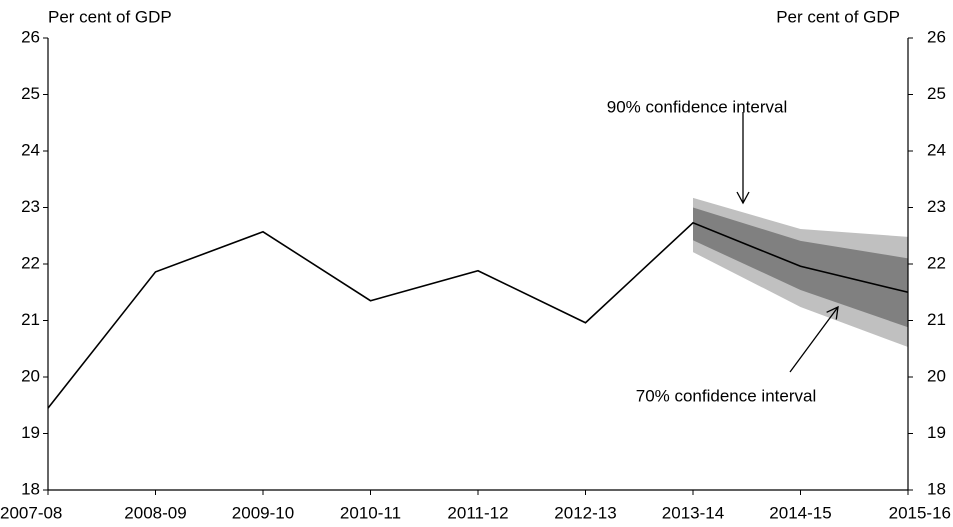 The height and width of the screenshot is (527, 953). Describe the element at coordinates (30, 93) in the screenshot. I see `y-tick-label: 25` at that location.